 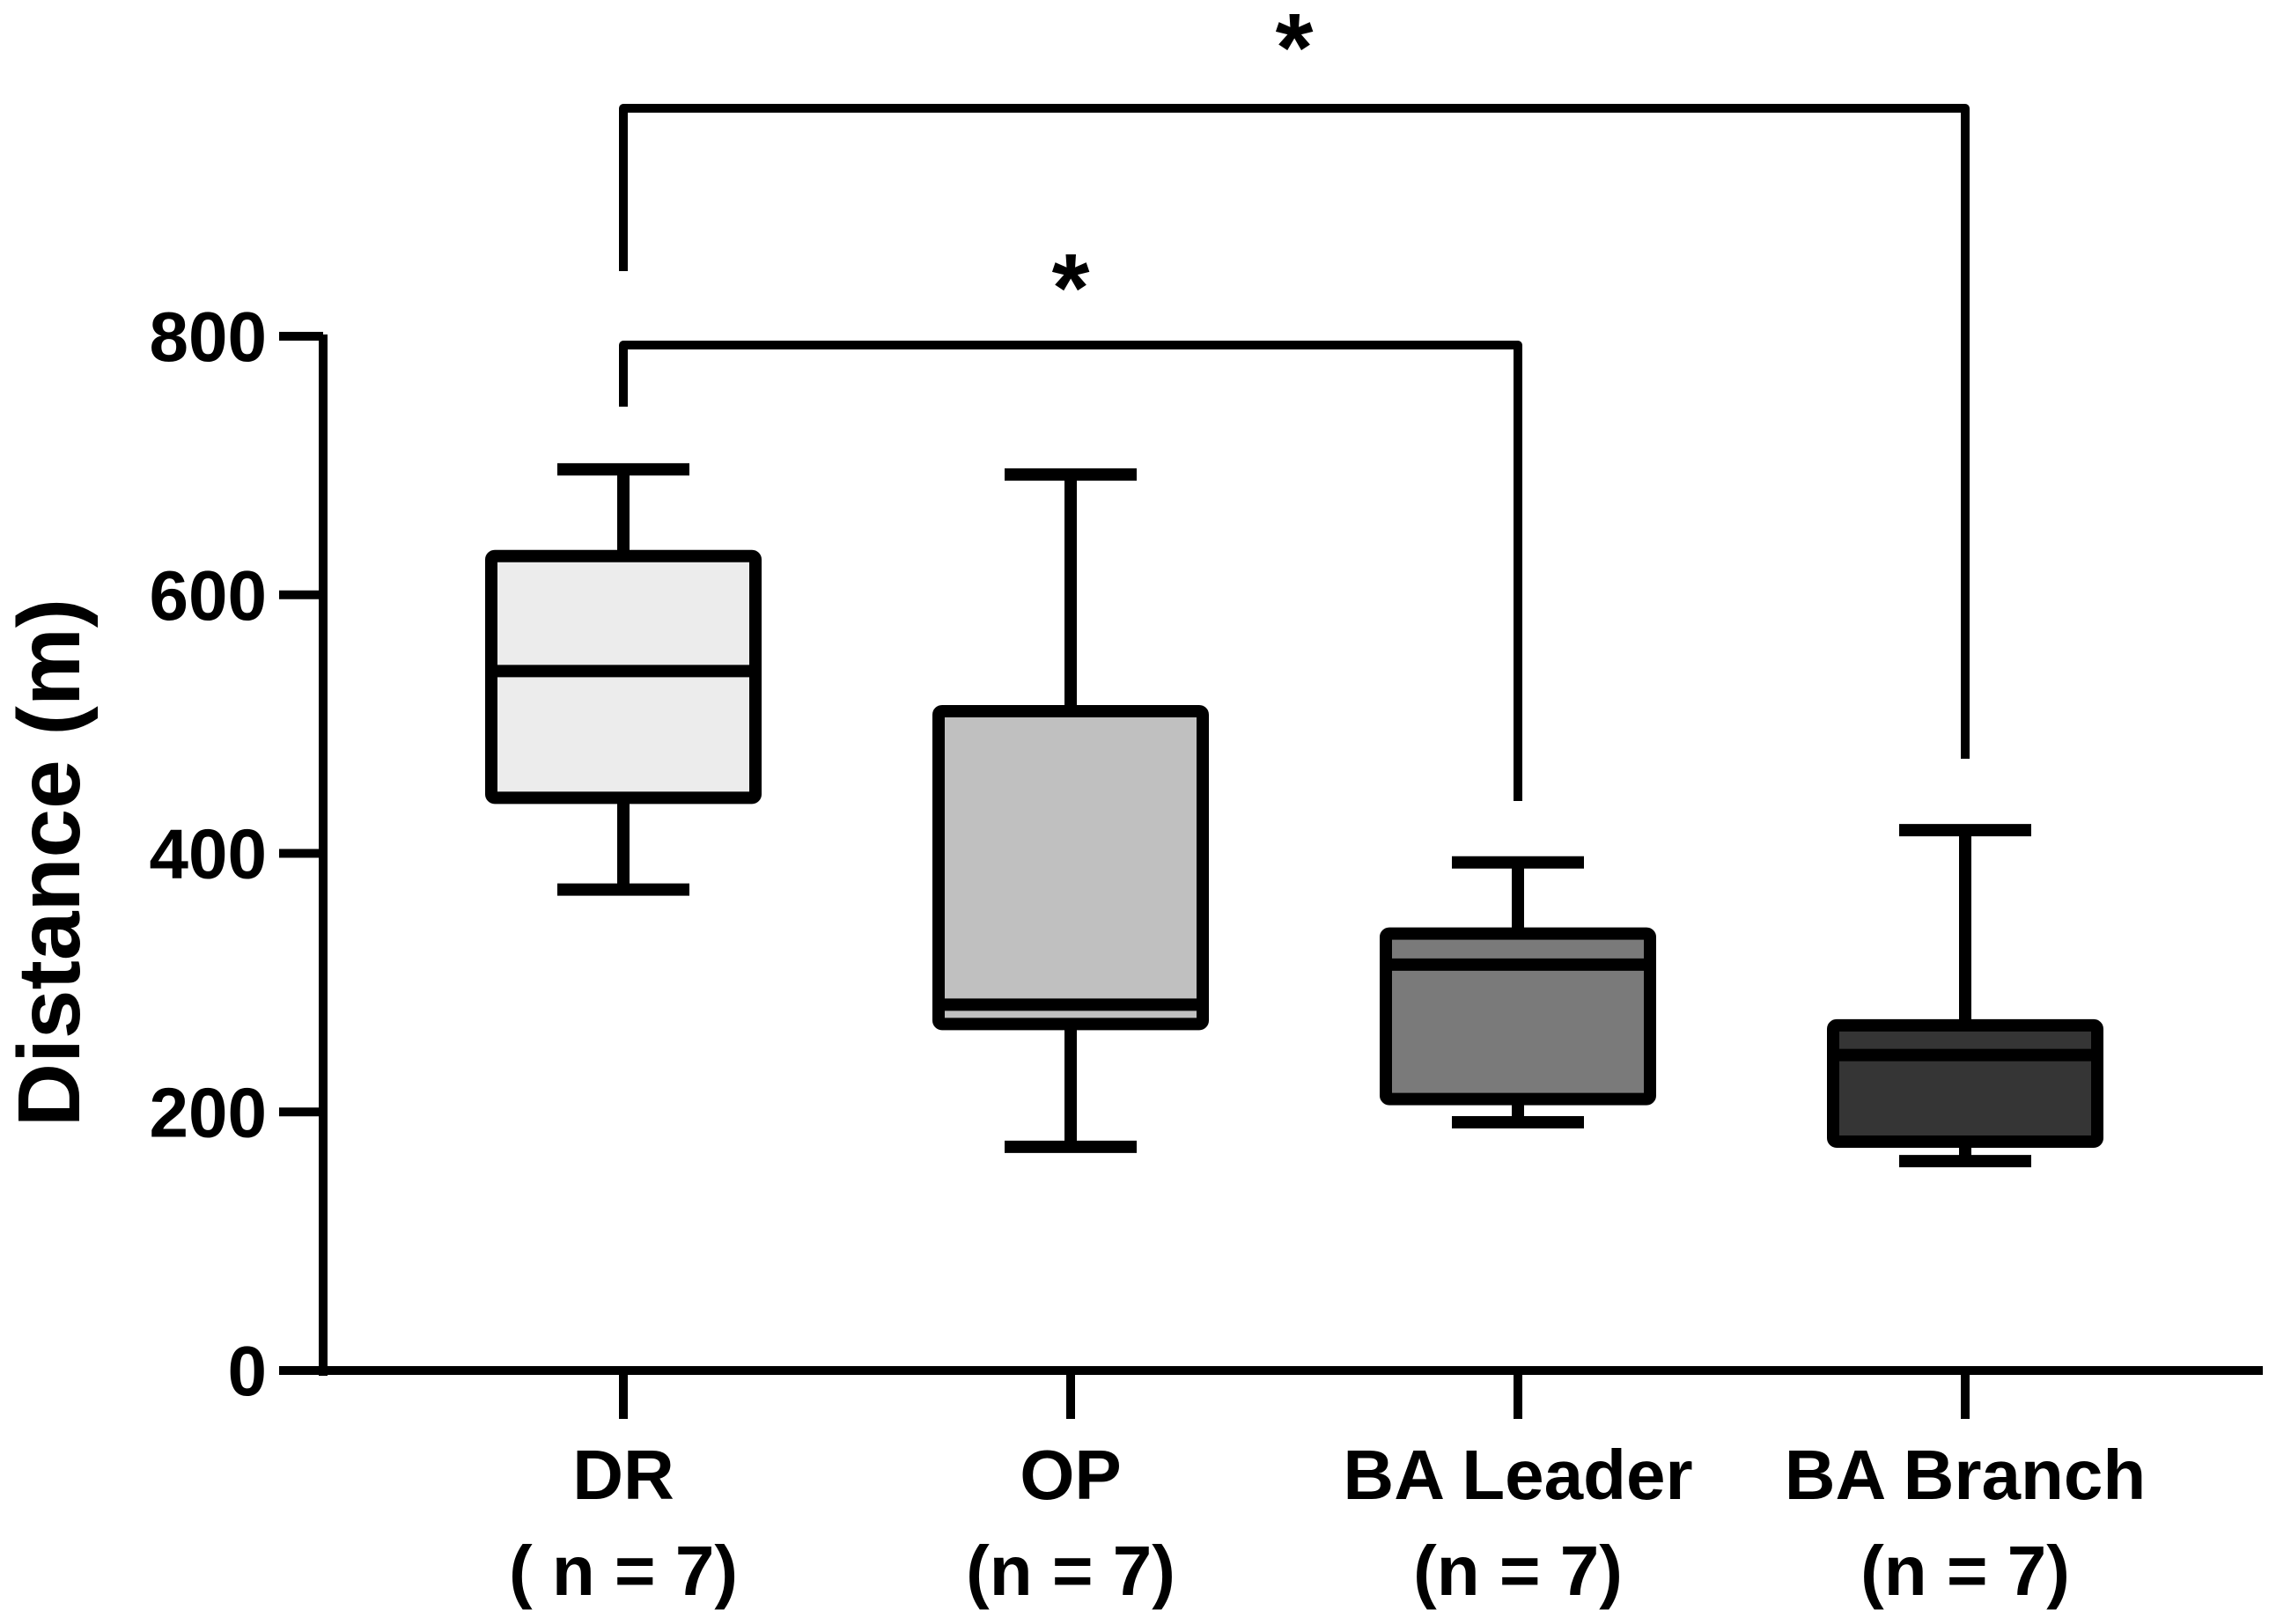 I want to click on significance-bracket-1: *, so click(x=1070, y=517).